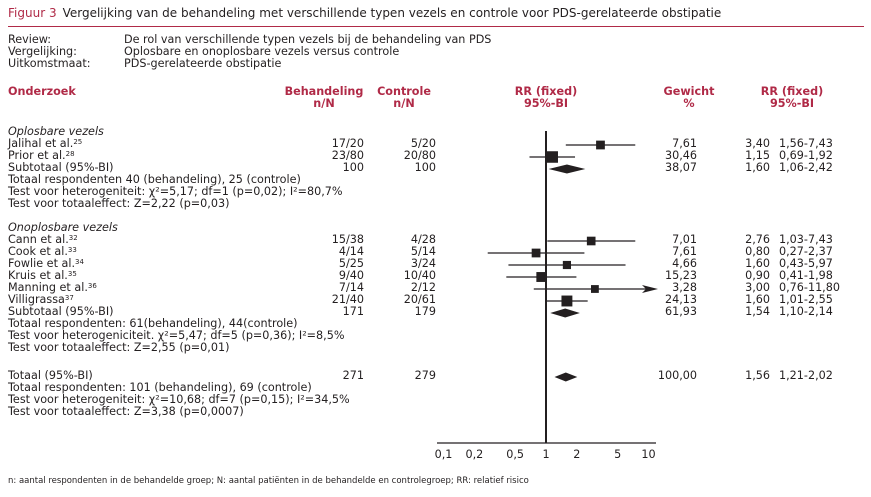  Describe the element at coordinates (757, 263) in the screenshot. I see `study-1-2-rr: 1,60` at that location.